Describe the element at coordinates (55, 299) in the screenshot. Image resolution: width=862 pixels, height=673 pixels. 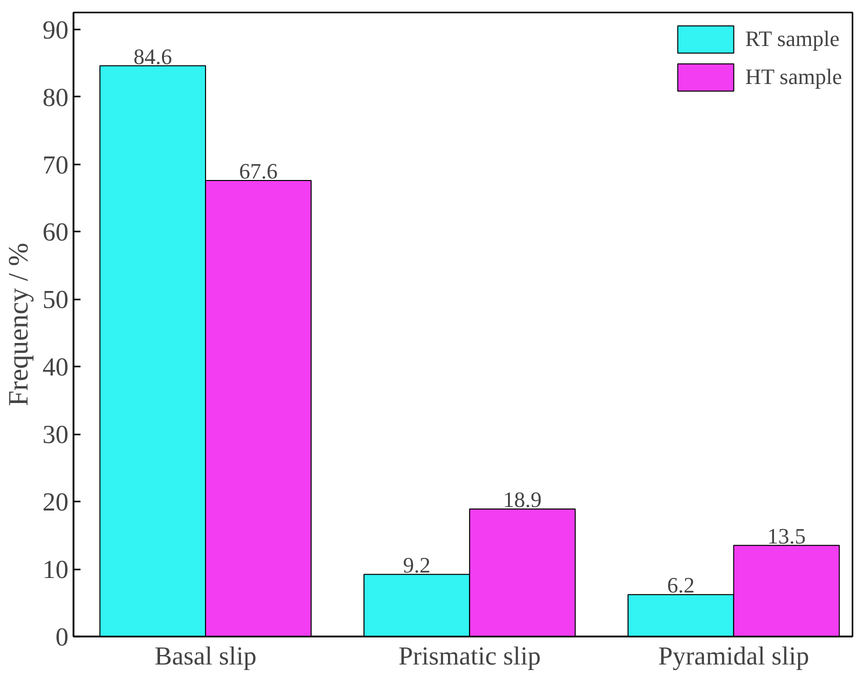
I see `y-tick-label: 50` at that location.